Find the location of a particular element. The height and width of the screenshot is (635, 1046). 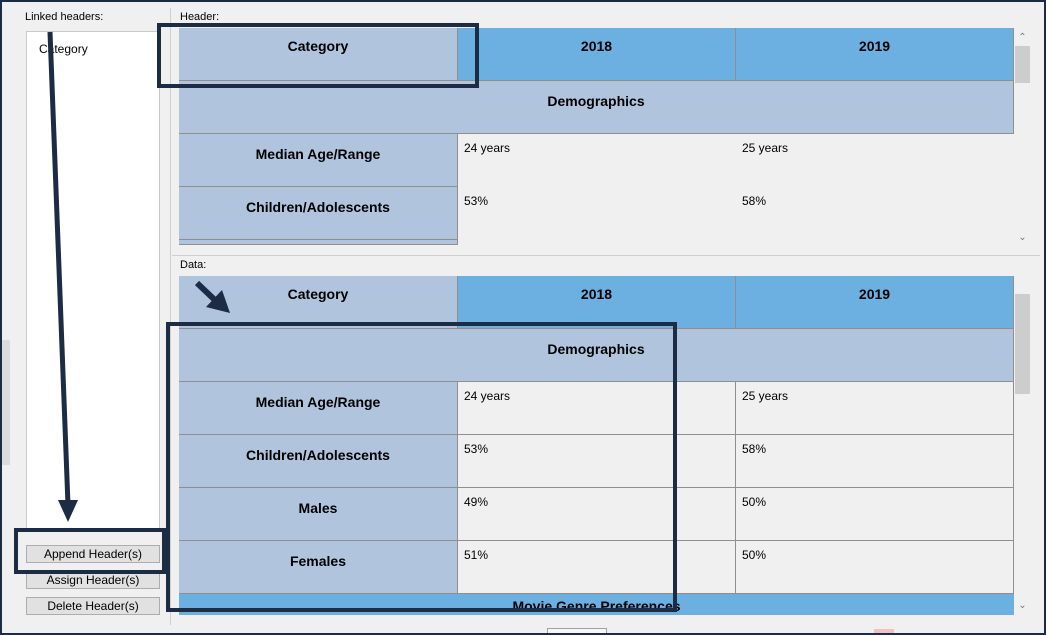

header-grid-label: Header: is located at coordinates (200, 17).